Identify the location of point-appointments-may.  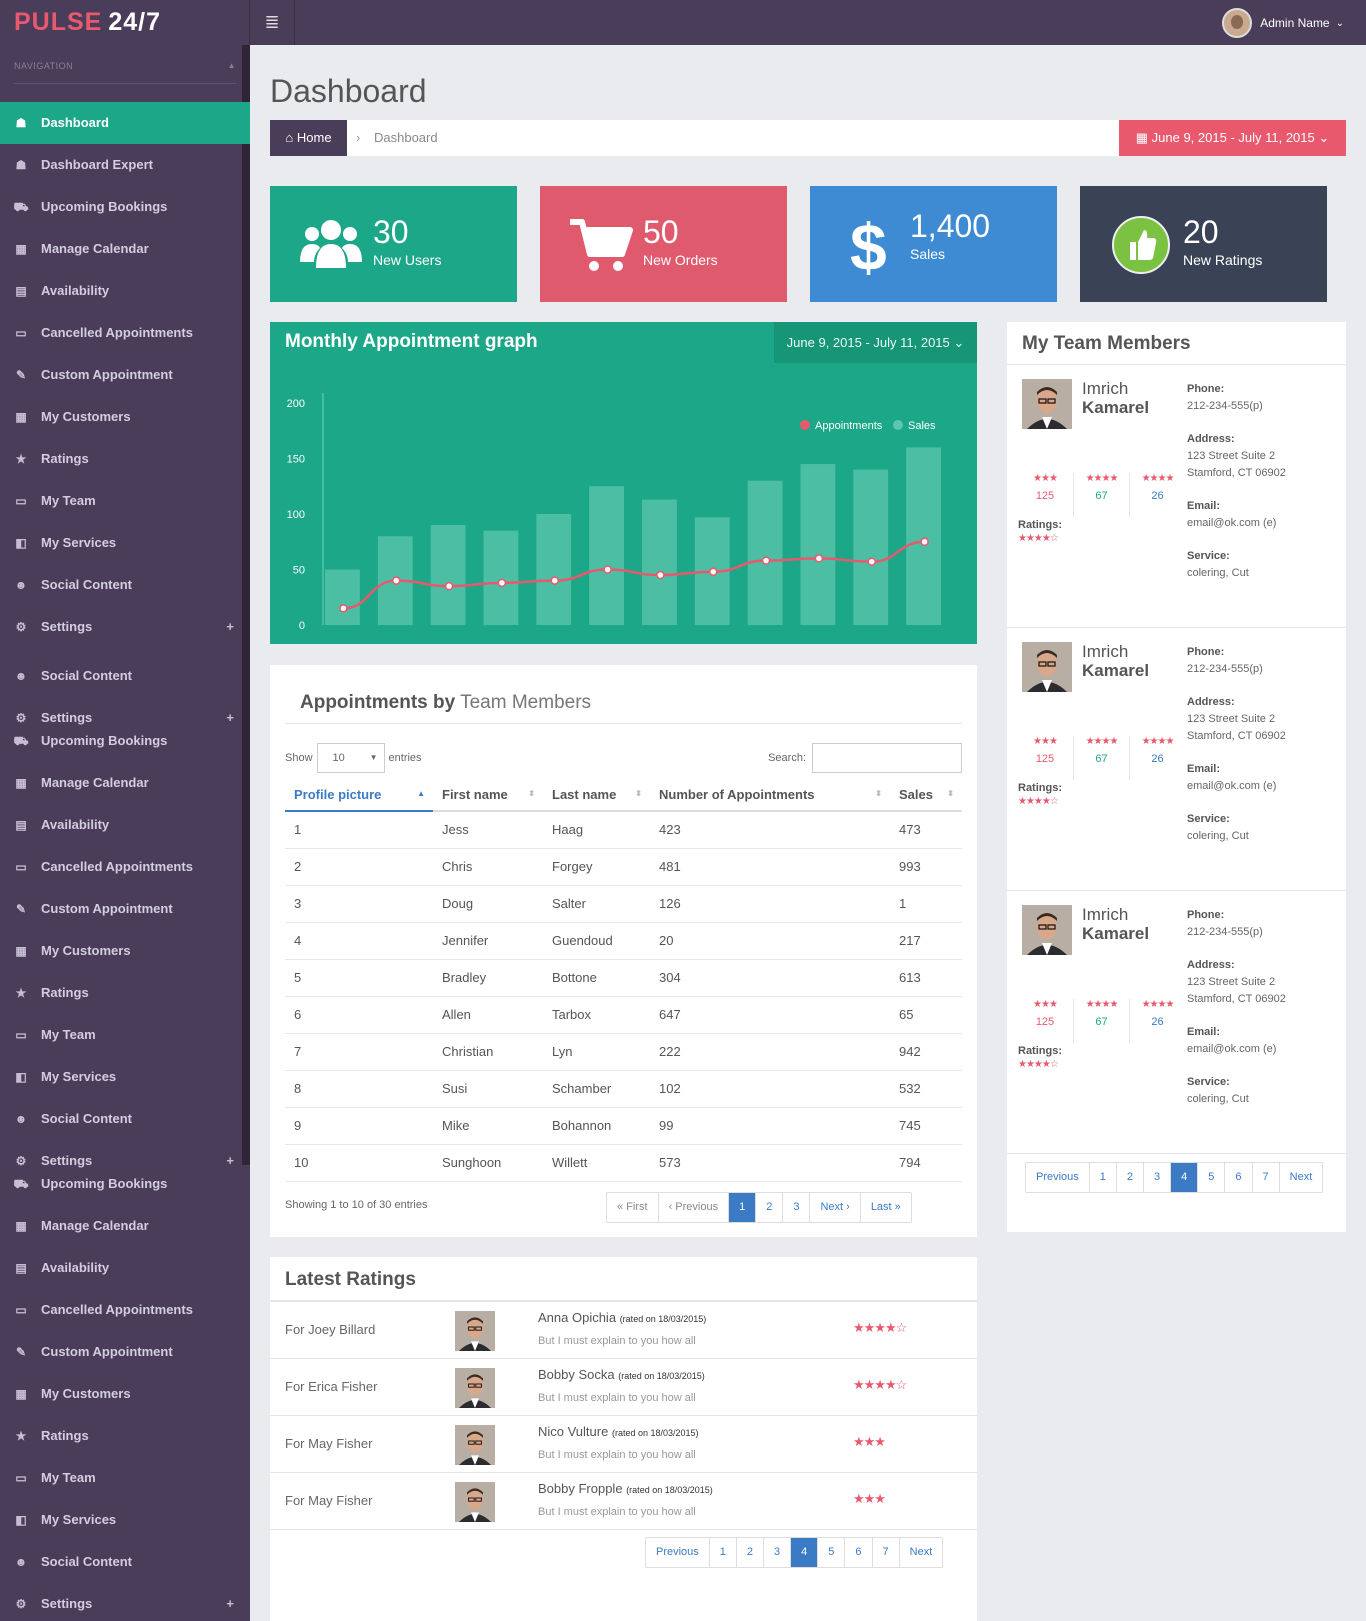
(554, 580).